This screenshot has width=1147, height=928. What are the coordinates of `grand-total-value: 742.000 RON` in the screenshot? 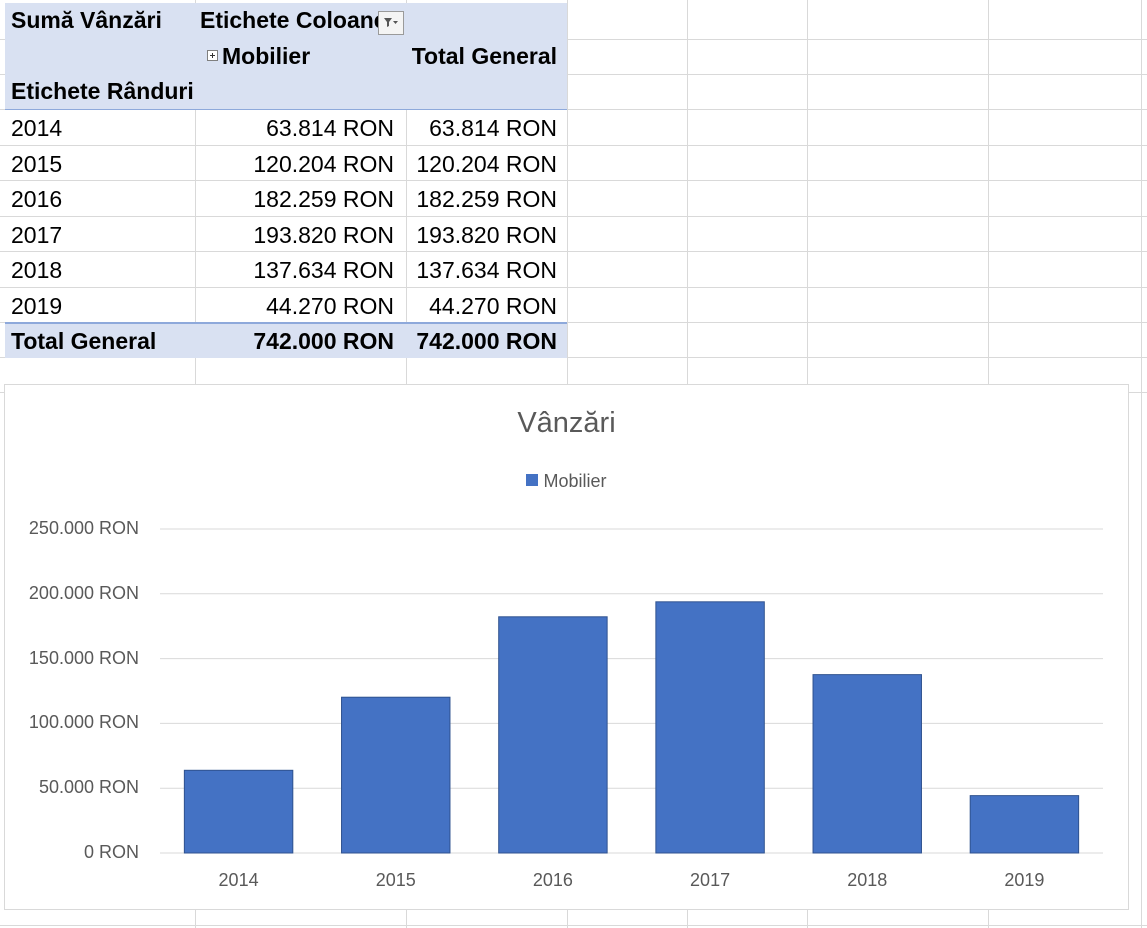 It's located at (486, 341).